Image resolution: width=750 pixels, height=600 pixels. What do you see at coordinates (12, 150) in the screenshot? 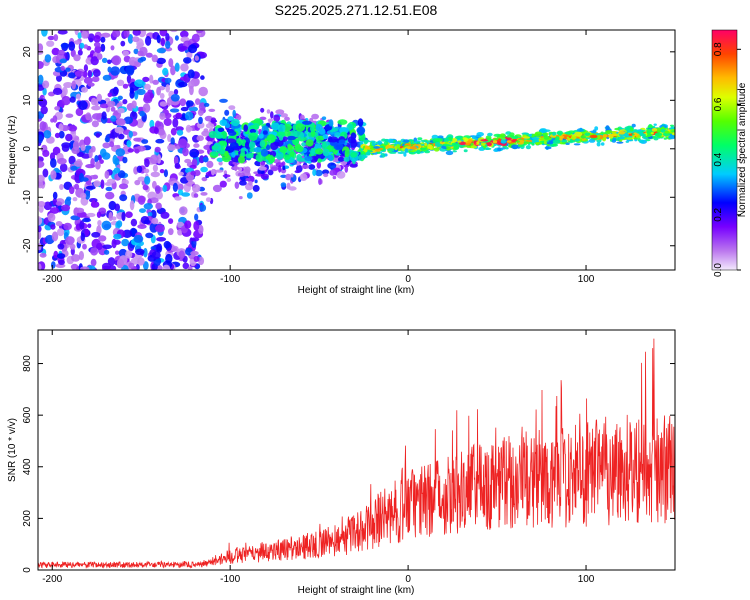
I see `spectrogram-y-label: Frequency (Hz)` at bounding box center [12, 150].